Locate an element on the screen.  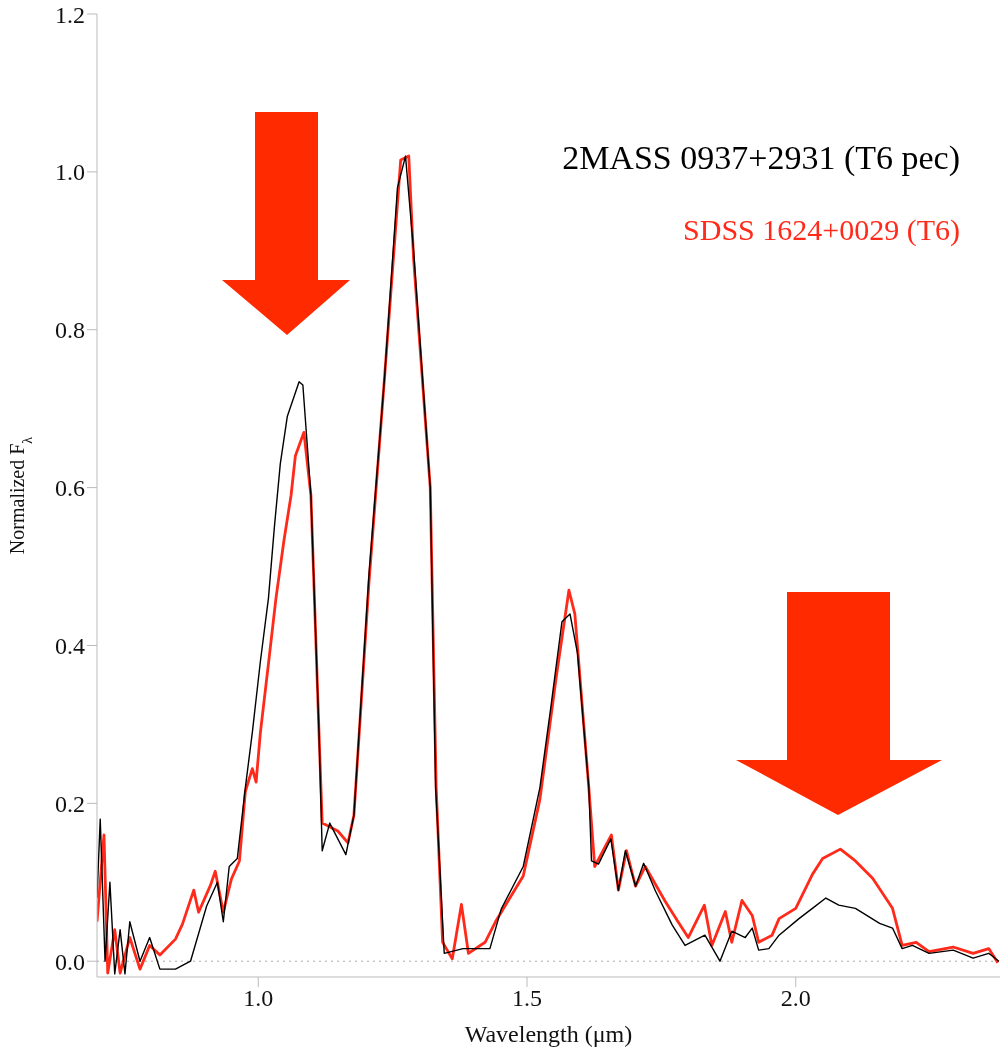
text: 2MASS 0937+2931 (T6 pec) is located at coordinates (761, 158).